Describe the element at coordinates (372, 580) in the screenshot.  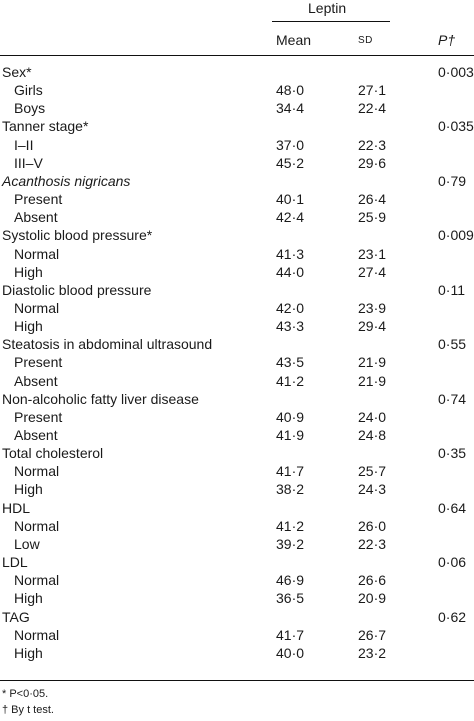
I see `sd-value: 26·6` at that location.